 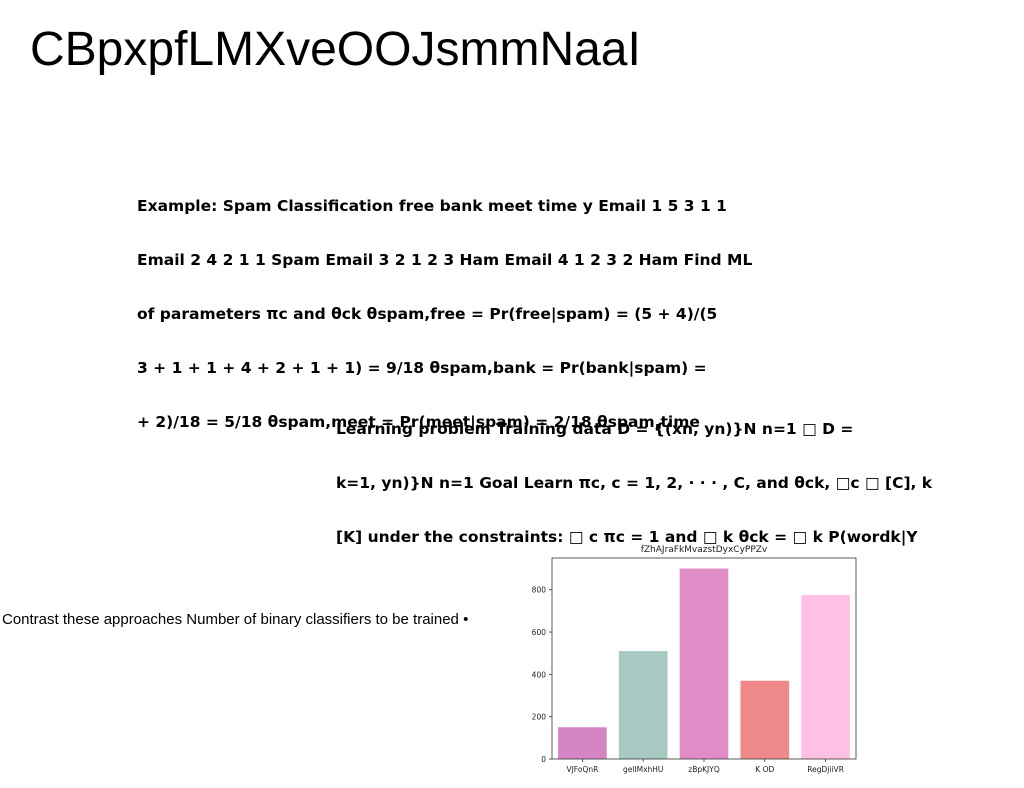 What do you see at coordinates (582, 769) in the screenshot?
I see `x-tick-label: VJFoQnR` at bounding box center [582, 769].